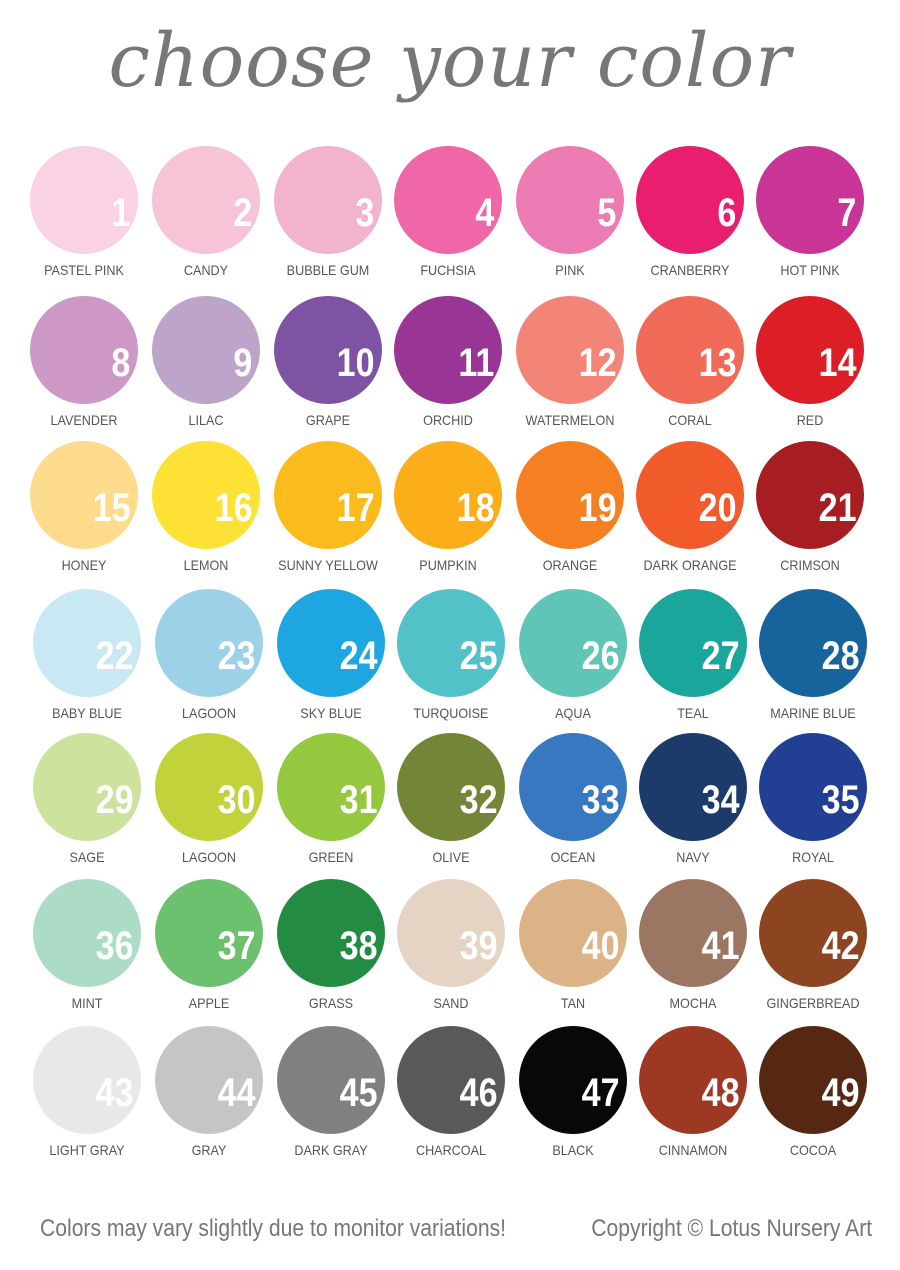 The height and width of the screenshot is (1270, 900). I want to click on color-swatch: 40 TAN, so click(573, 954).